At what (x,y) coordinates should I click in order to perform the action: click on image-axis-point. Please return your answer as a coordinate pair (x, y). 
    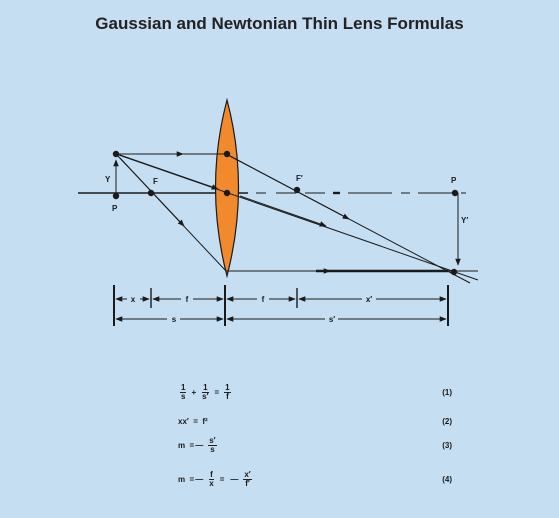
    Looking at the image, I should click on (455, 193).